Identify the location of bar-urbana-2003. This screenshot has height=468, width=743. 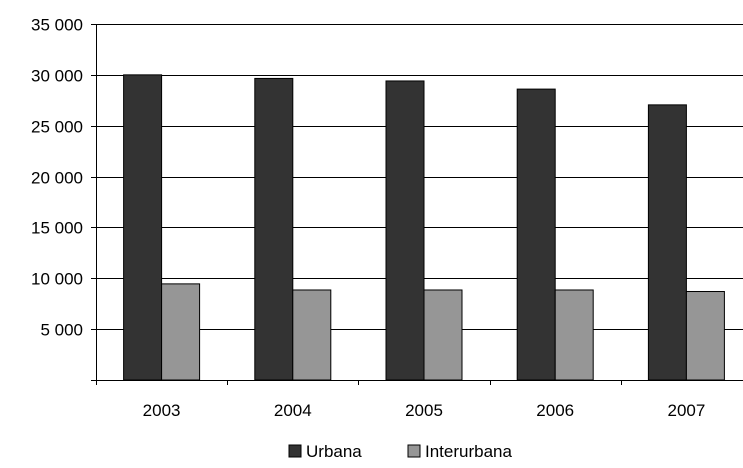
(143, 227).